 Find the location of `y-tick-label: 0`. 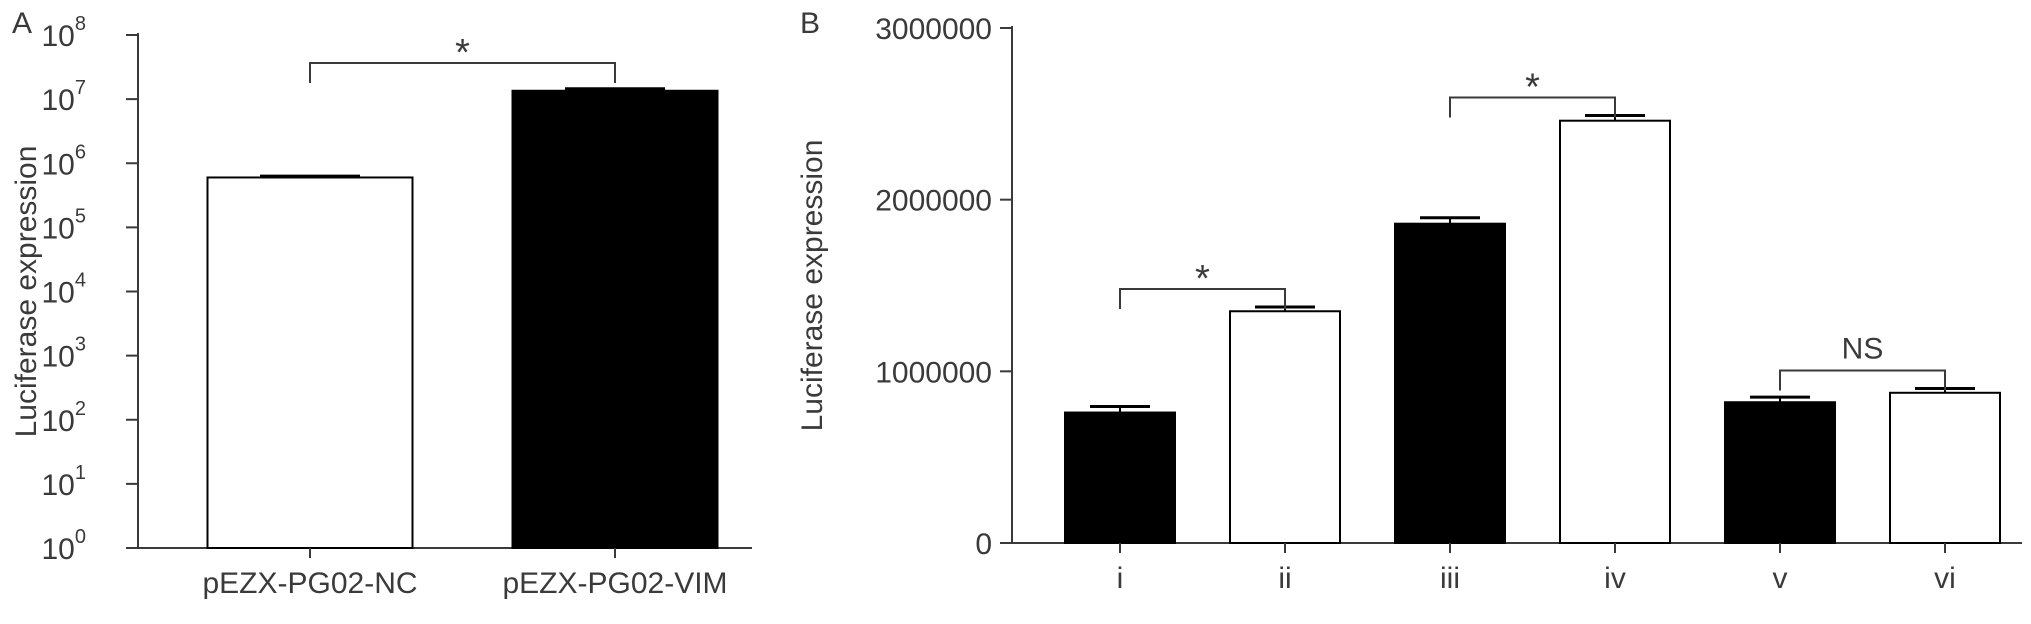

y-tick-label: 0 is located at coordinates (983, 544).